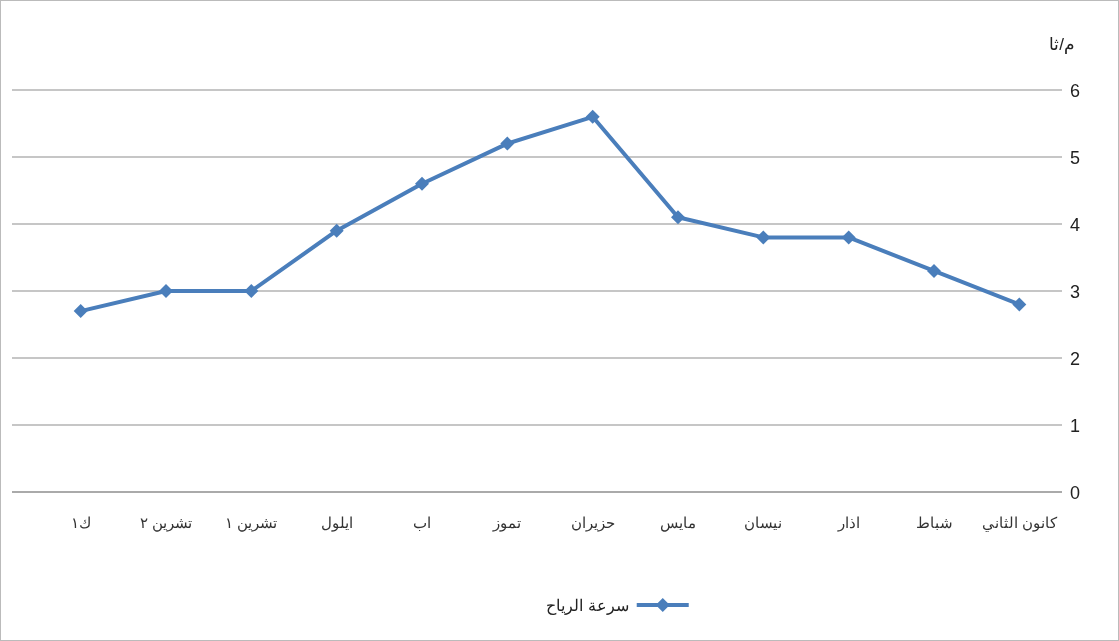 This screenshot has width=1119, height=641. I want to click on x-tick-label: تموز, so click(507, 523).